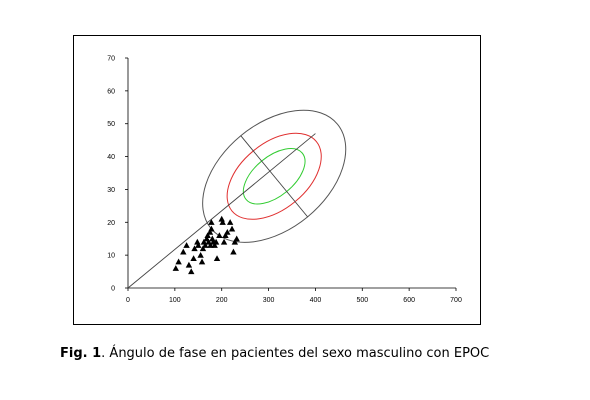  Describe the element at coordinates (111, 91) in the screenshot. I see `y-tick-label: 60` at that location.